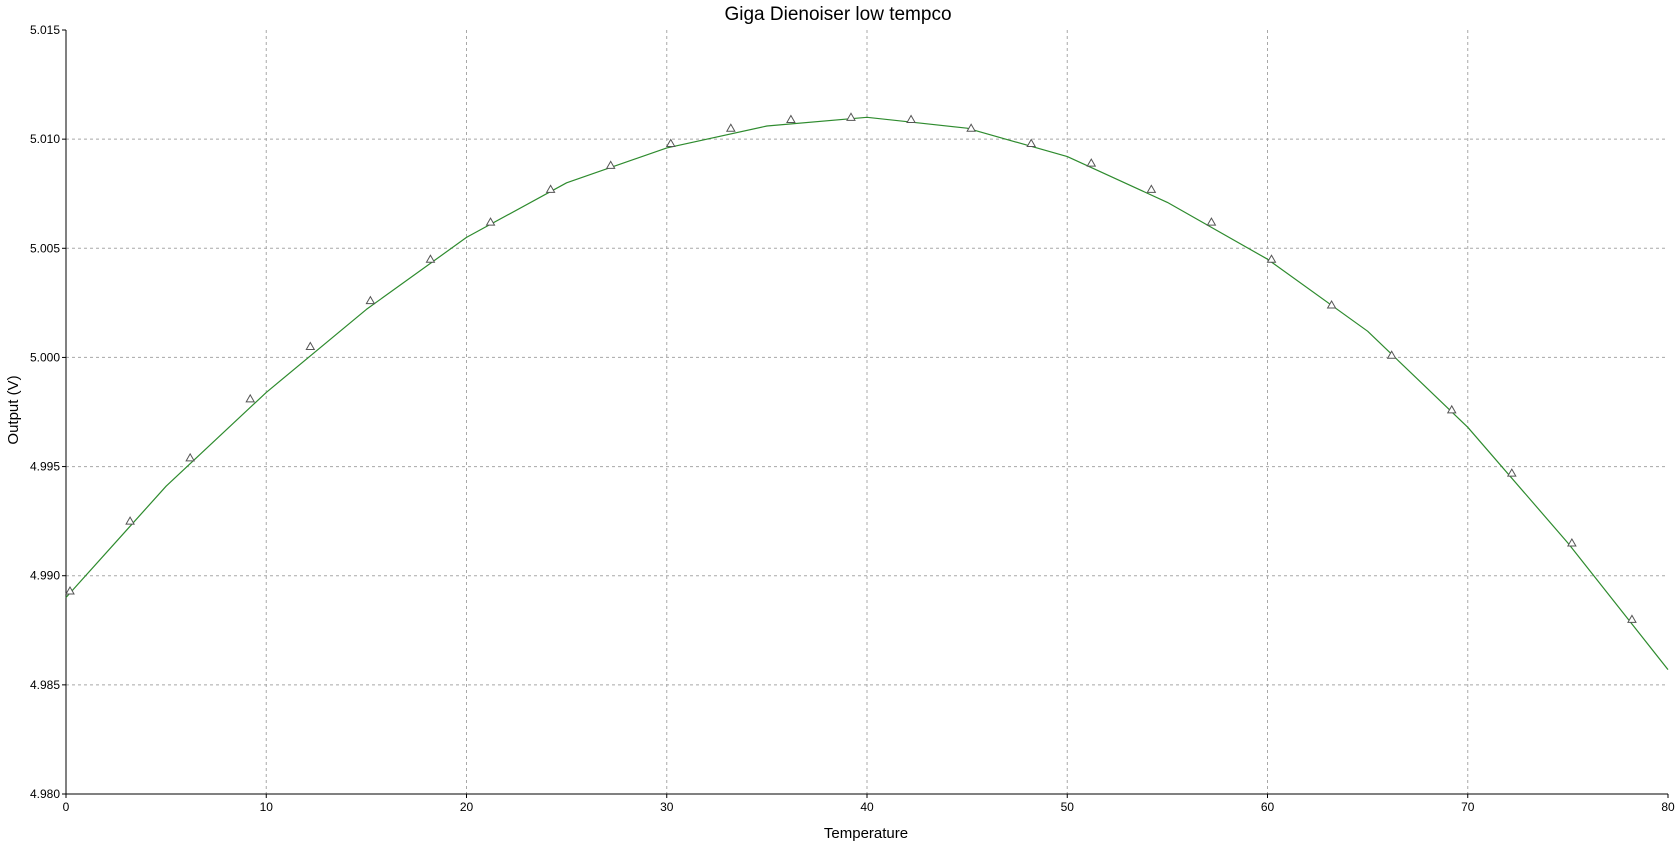 The image size is (1678, 848). What do you see at coordinates (1668, 807) in the screenshot?
I see `x-tick-label: 80` at bounding box center [1668, 807].